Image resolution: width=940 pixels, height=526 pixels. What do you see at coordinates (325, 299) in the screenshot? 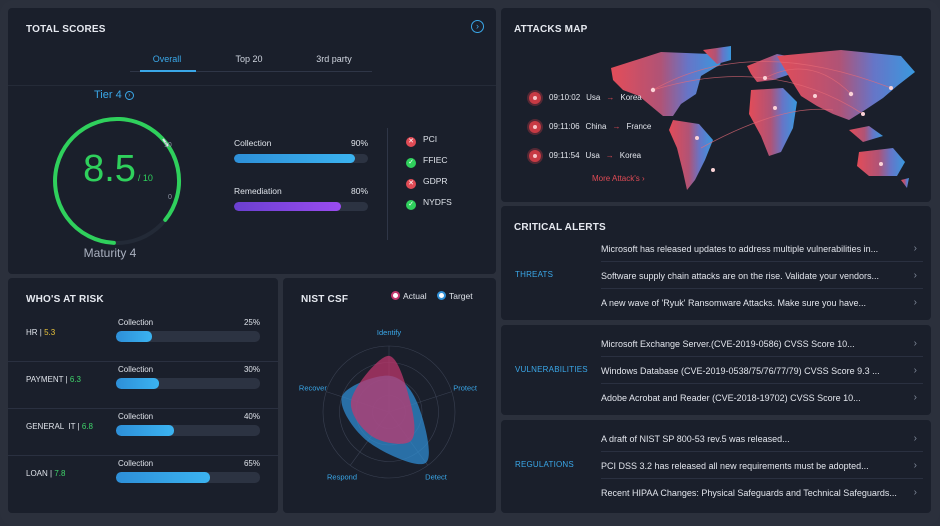
I see `nist-csf-title: NIST CSF` at bounding box center [325, 299].